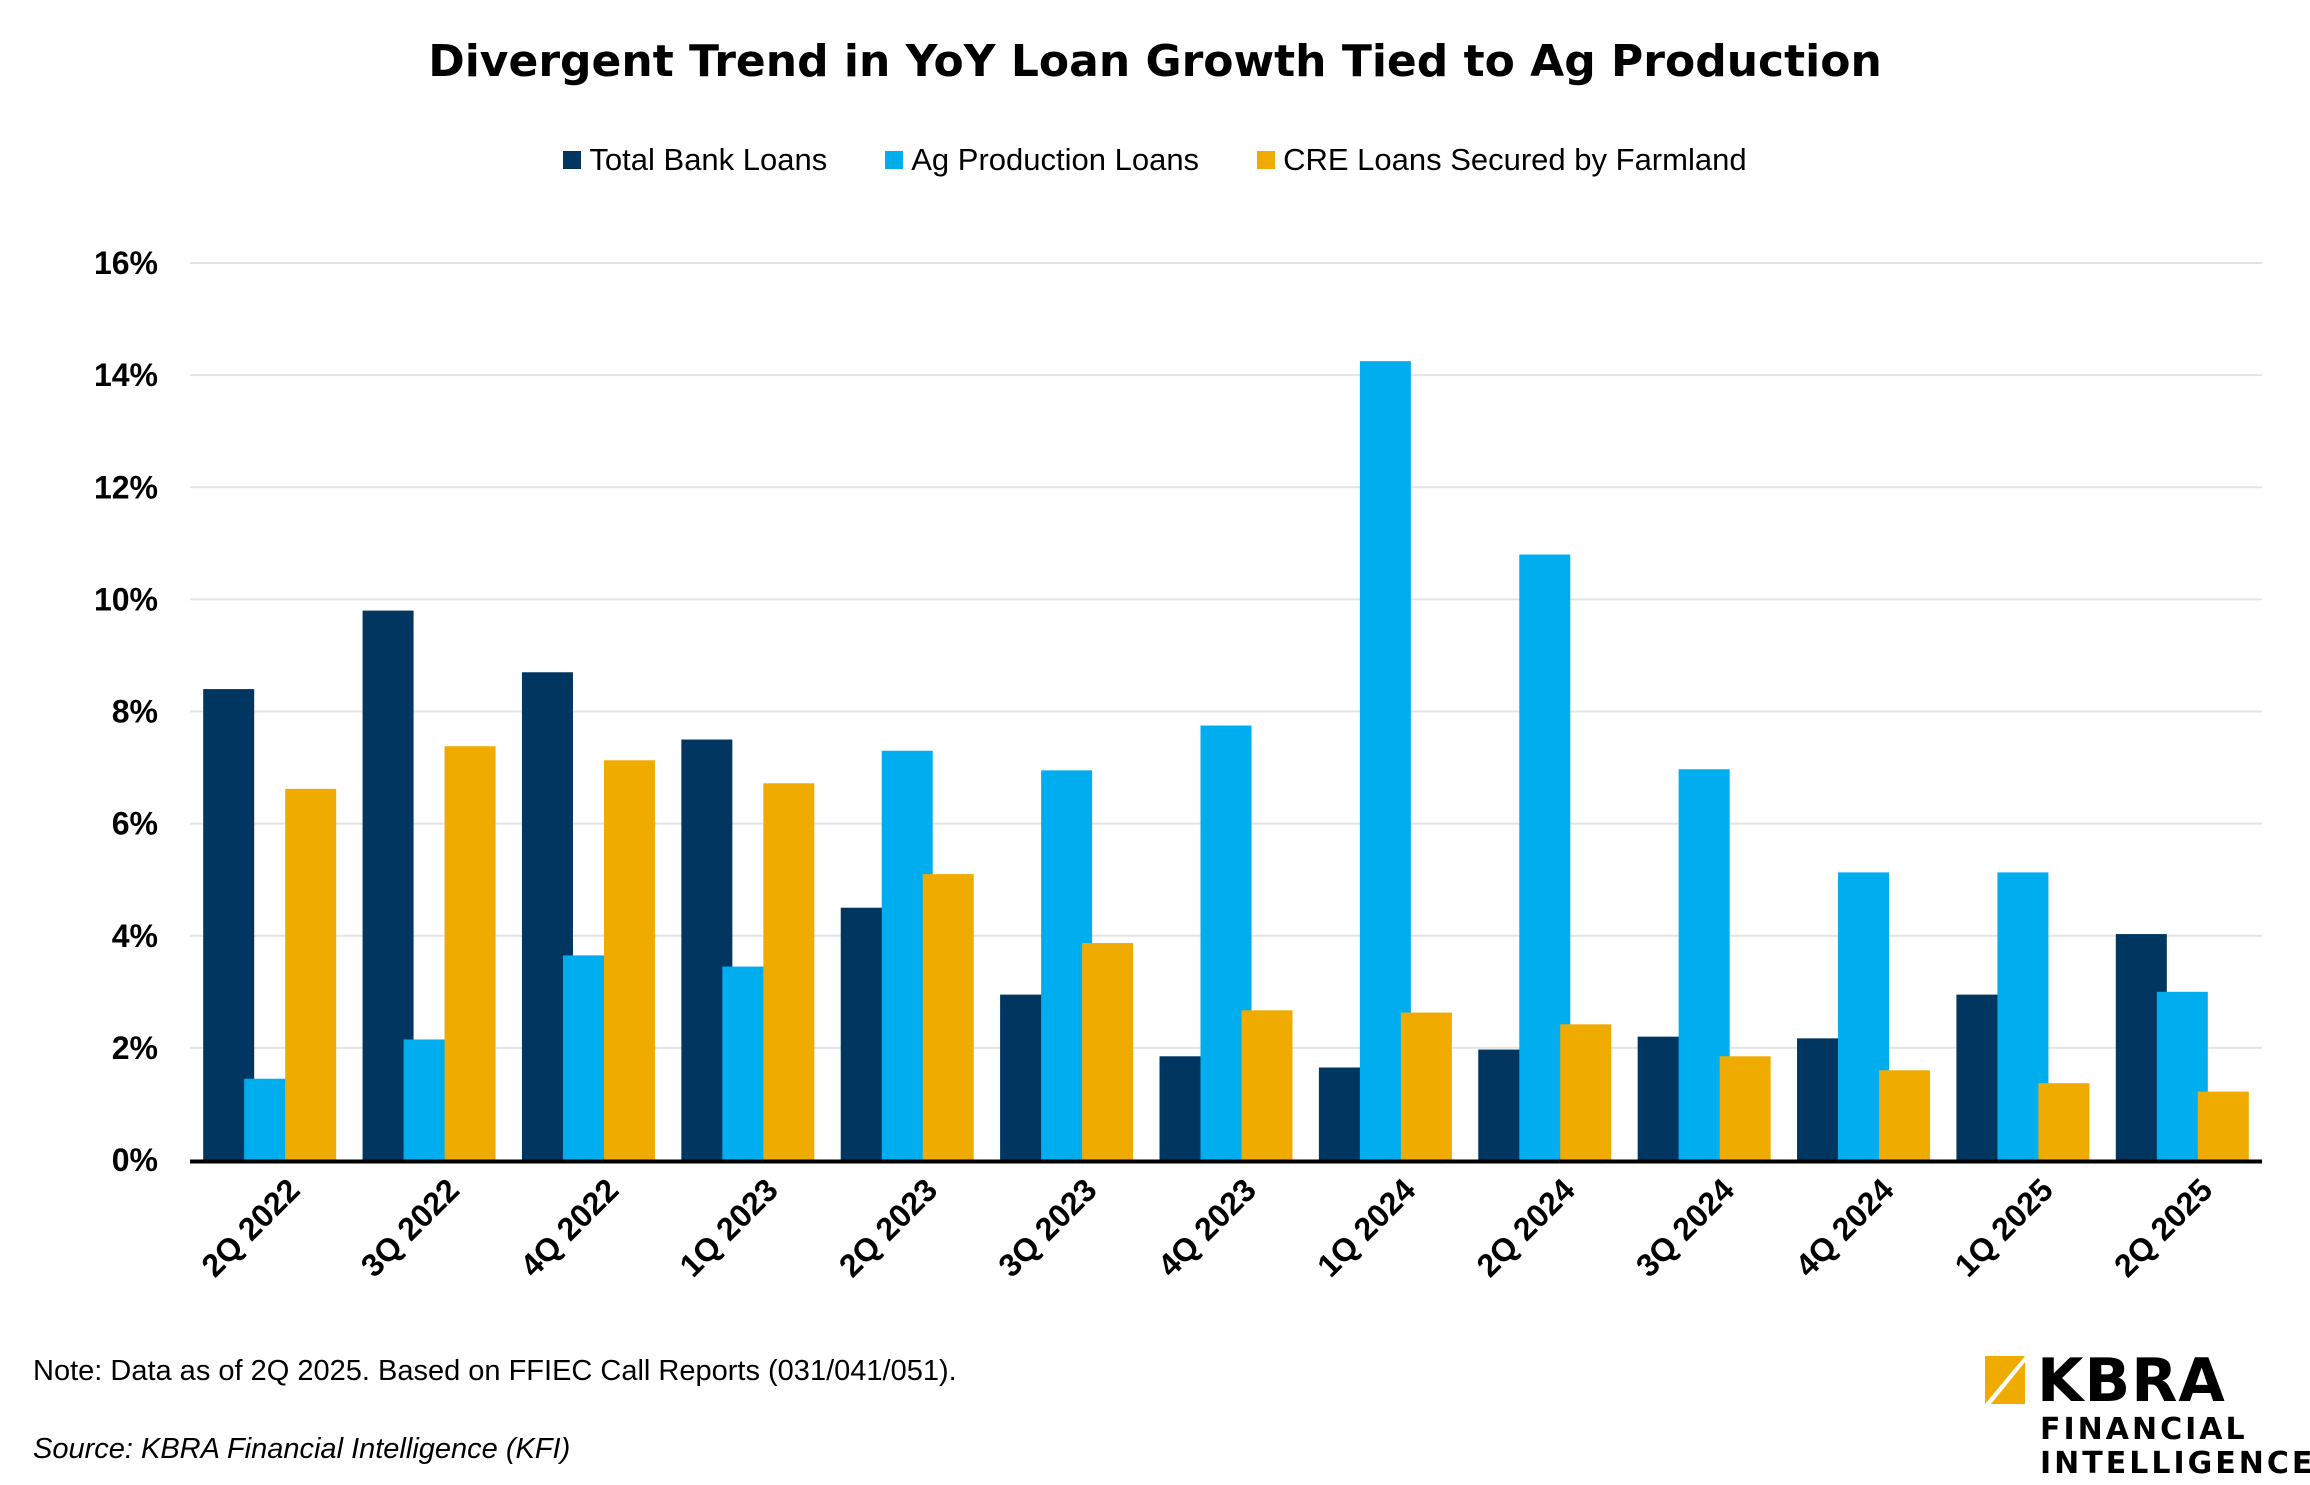 The image size is (2310, 1485). Describe the element at coordinates (126, 375) in the screenshot. I see `y-tick-label: 14%` at that location.